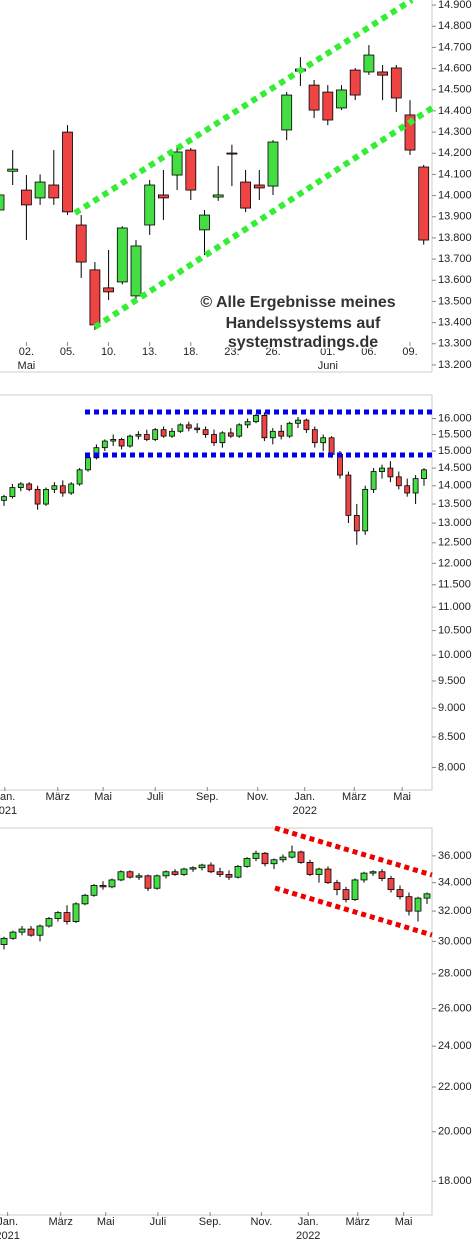 The width and height of the screenshot is (475, 1250). What do you see at coordinates (231, 352) in the screenshot?
I see `x-tick-label: 23.` at bounding box center [231, 352].